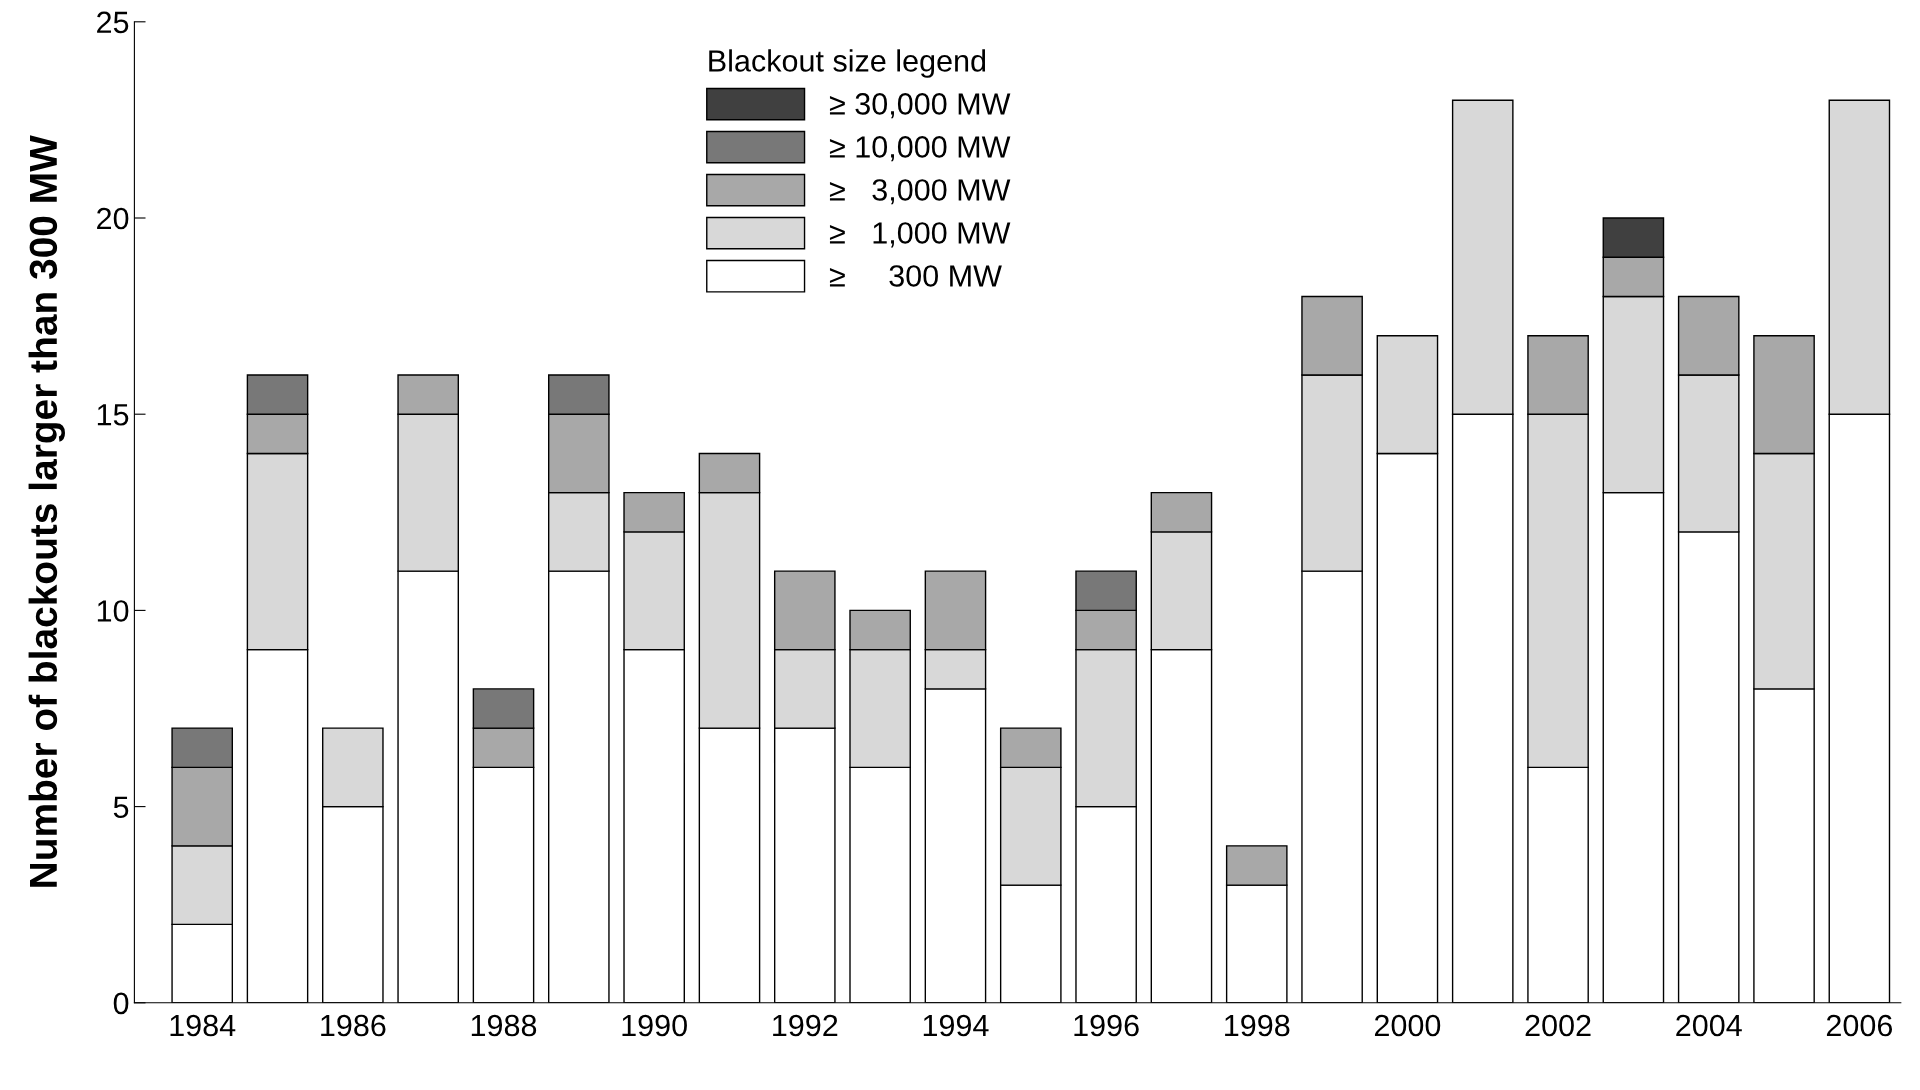 This screenshot has width=1920, height=1090. Describe the element at coordinates (113, 611) in the screenshot. I see `y-tick-label: 10` at that location.